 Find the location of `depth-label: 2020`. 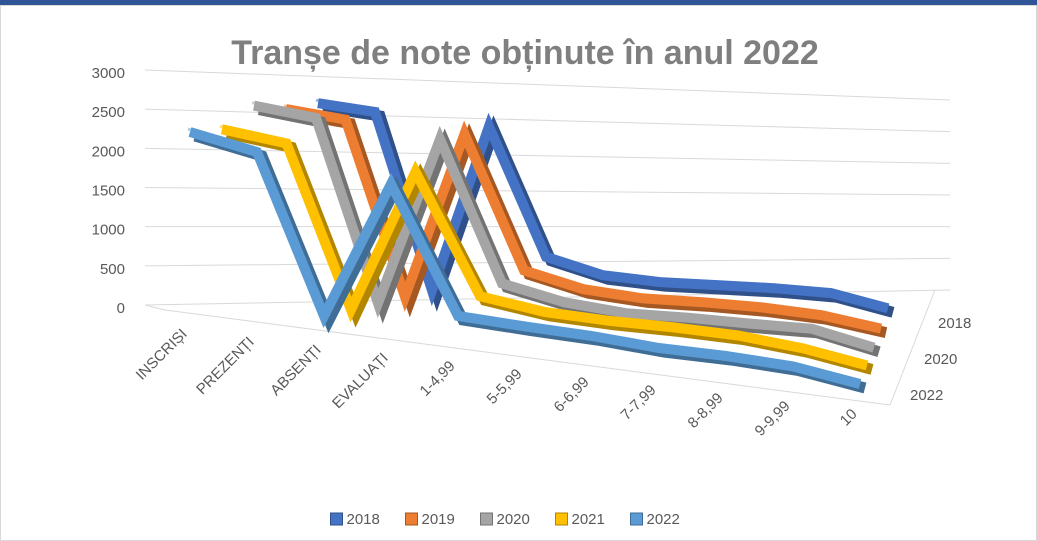

depth-label: 2020 is located at coordinates (940, 359).